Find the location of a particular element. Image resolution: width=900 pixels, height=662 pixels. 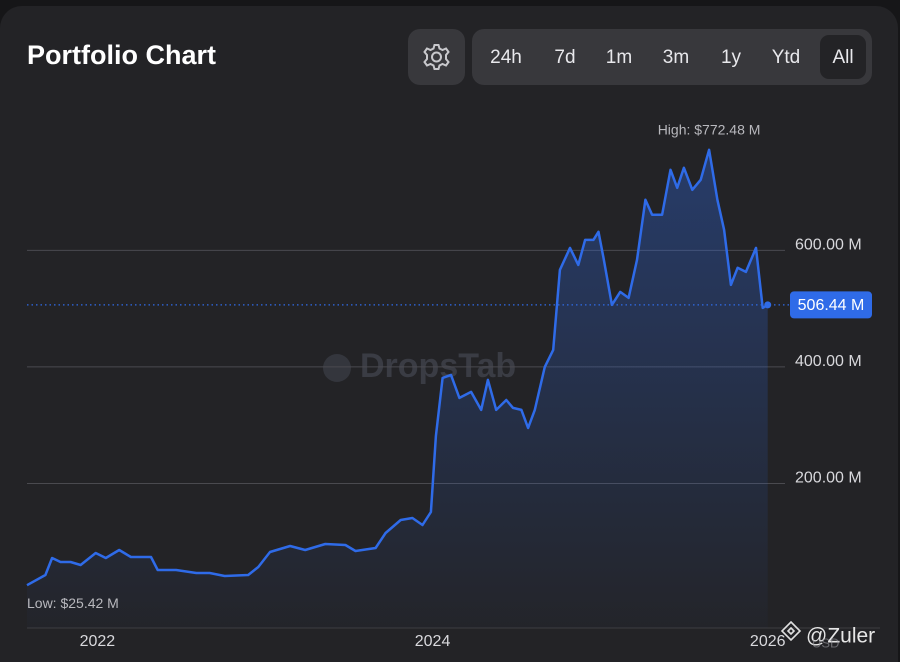

y-tick-label: 600.00 M is located at coordinates (828, 245).